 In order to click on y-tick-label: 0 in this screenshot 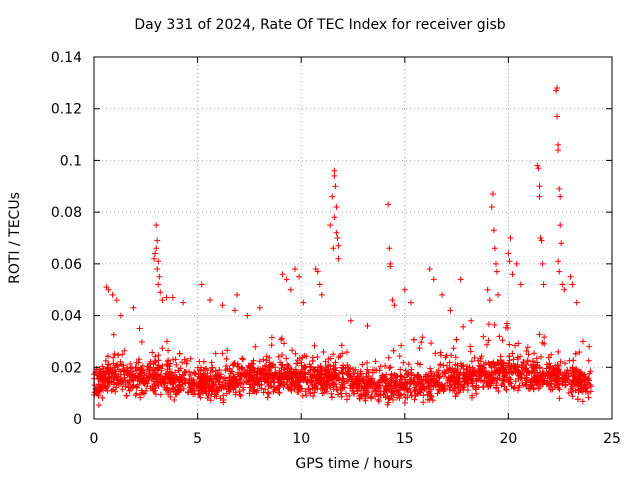, I will do `click(77, 420)`.